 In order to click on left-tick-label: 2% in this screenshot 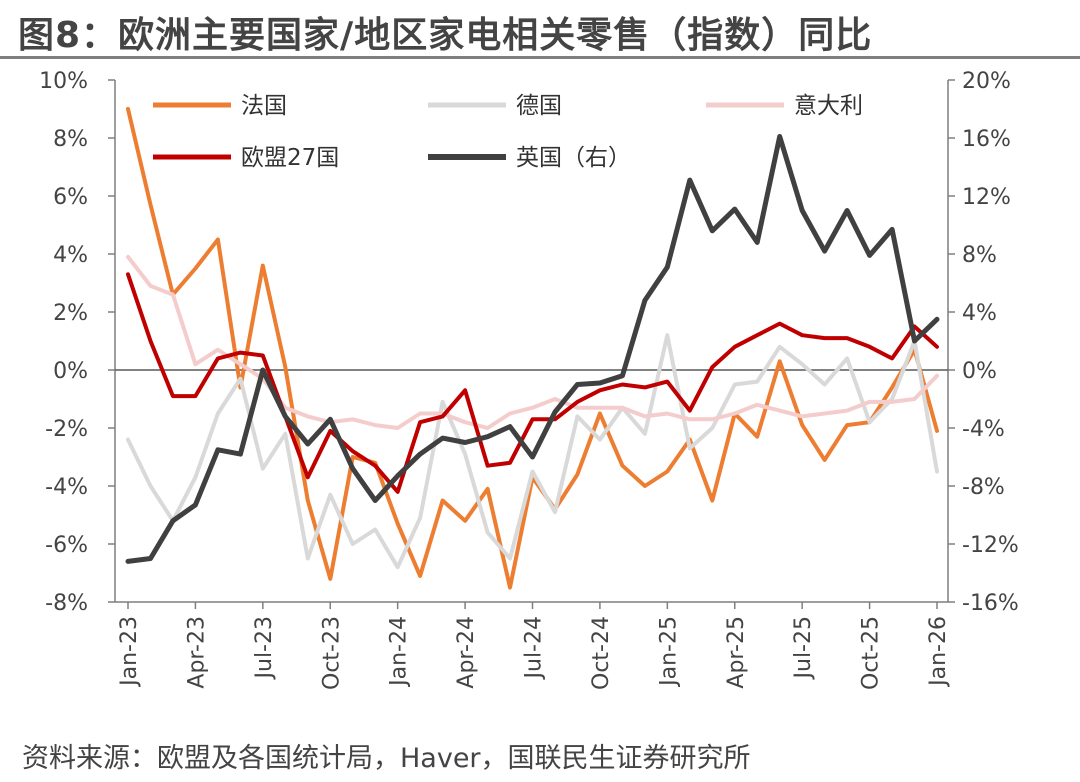, I will do `click(70, 313)`.